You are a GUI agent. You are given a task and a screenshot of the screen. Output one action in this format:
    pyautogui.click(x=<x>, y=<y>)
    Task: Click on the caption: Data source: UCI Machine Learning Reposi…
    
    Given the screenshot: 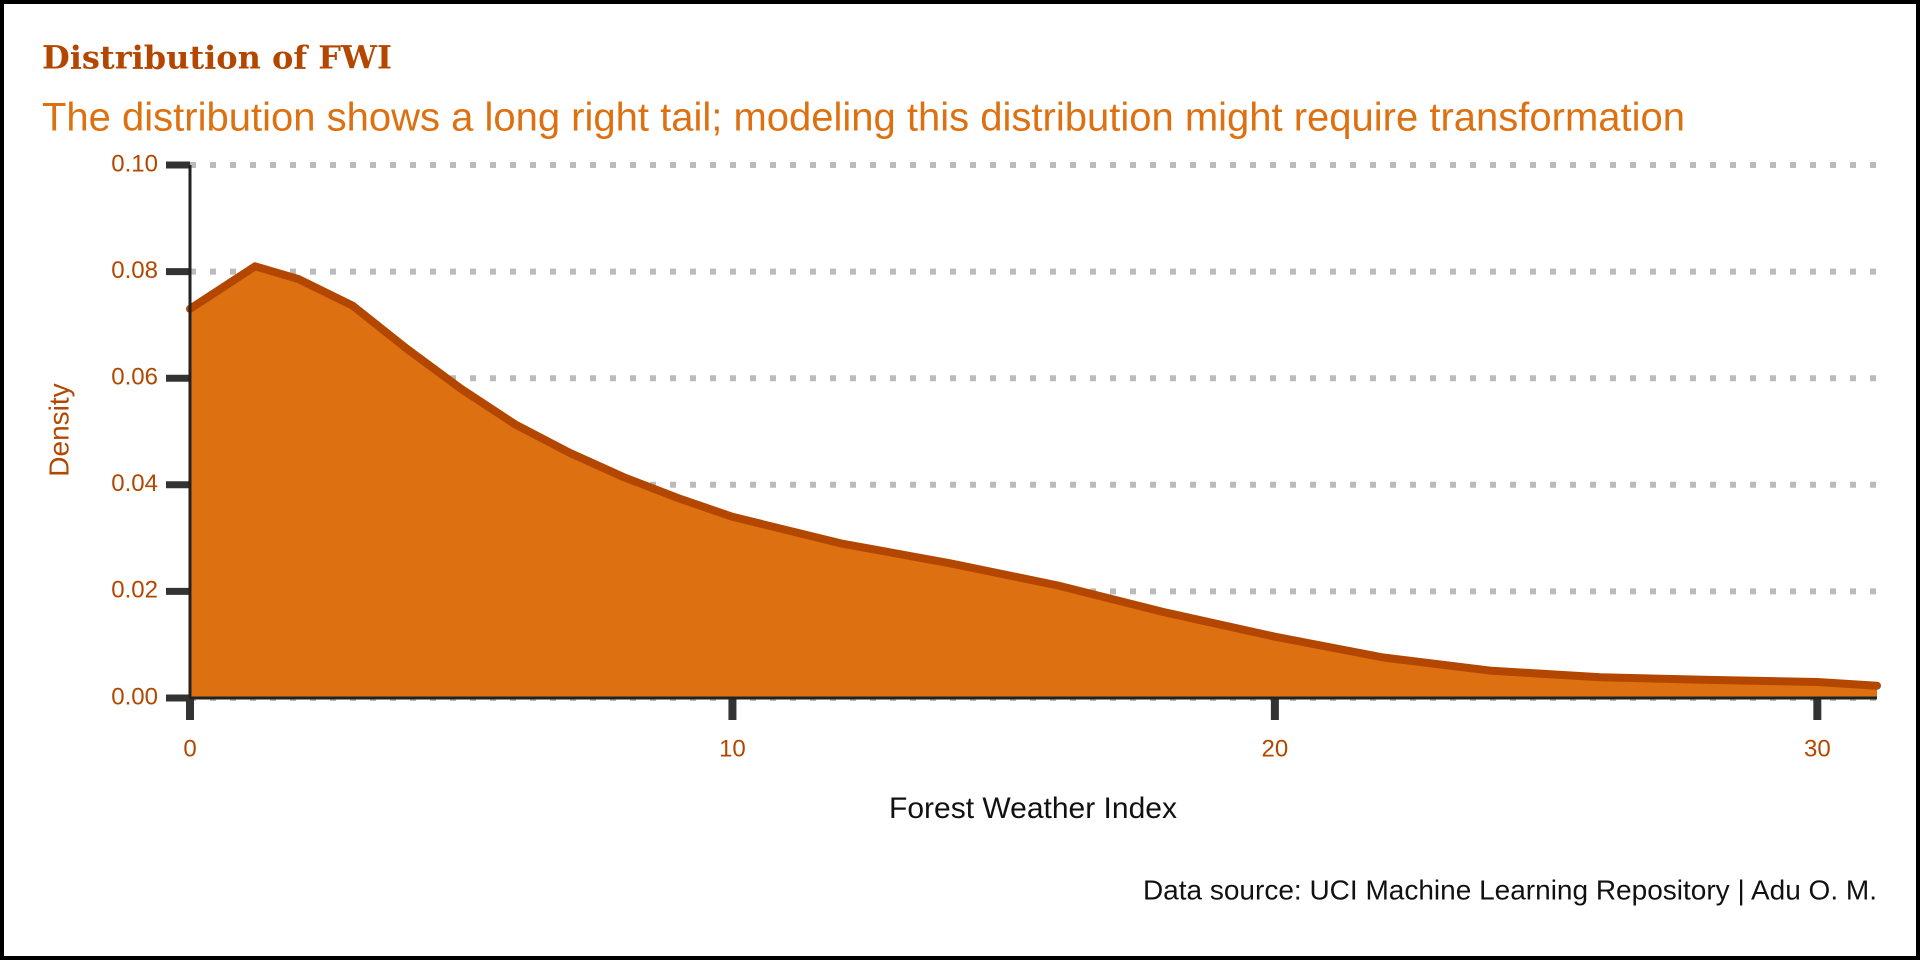 What is the action you would take?
    pyautogui.click(x=1510, y=889)
    